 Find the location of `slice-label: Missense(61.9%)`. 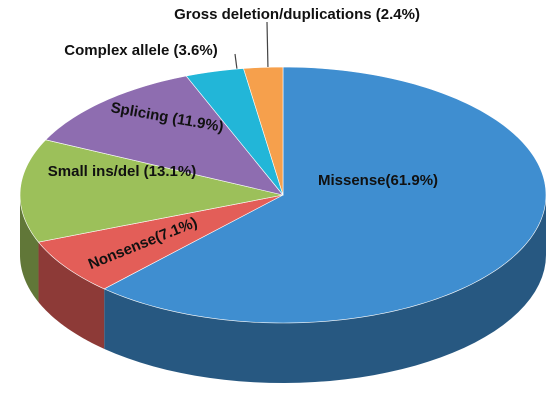

slice-label: Missense(61.9%) is located at coordinates (378, 180).